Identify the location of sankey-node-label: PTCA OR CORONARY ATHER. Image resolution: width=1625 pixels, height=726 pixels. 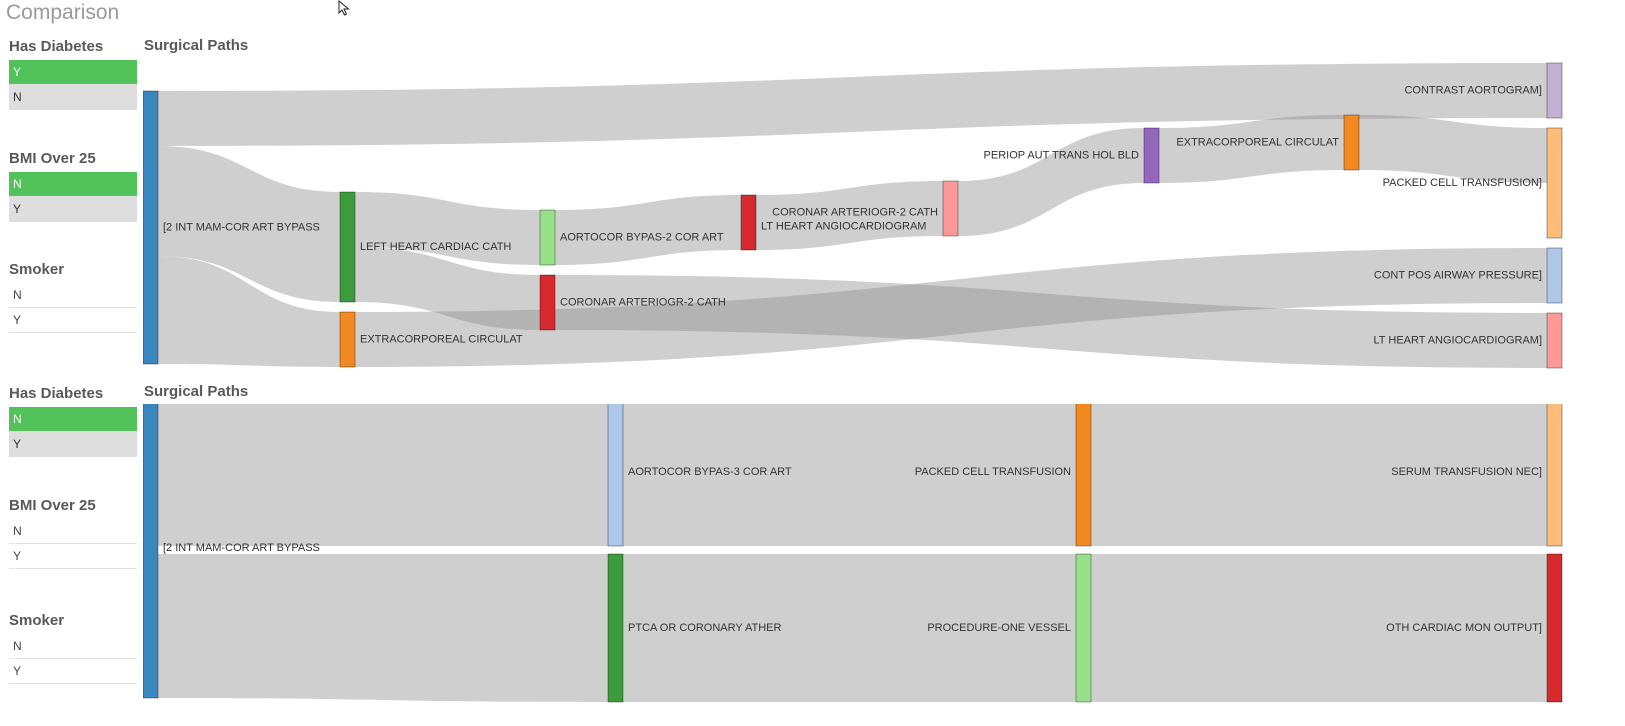
(704, 628).